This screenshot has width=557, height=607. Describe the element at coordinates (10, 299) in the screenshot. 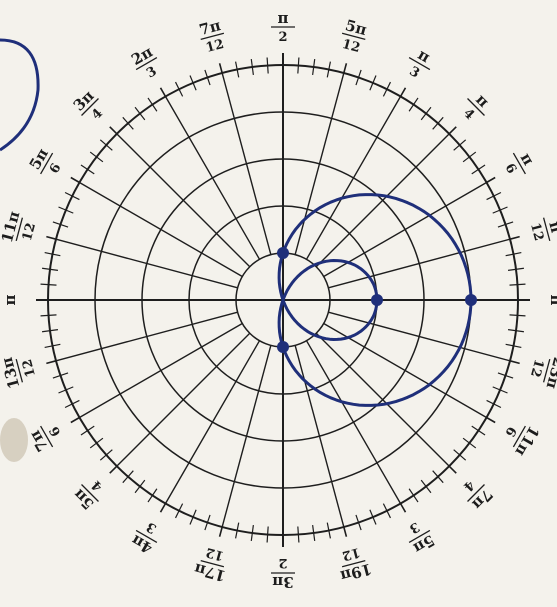

I see `angle-label: π` at that location.